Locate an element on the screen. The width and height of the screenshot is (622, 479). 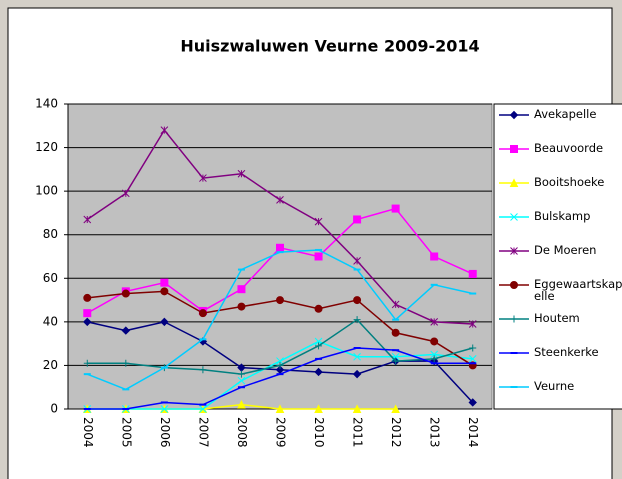
legend-label: Houtem is located at coordinates (557, 318).